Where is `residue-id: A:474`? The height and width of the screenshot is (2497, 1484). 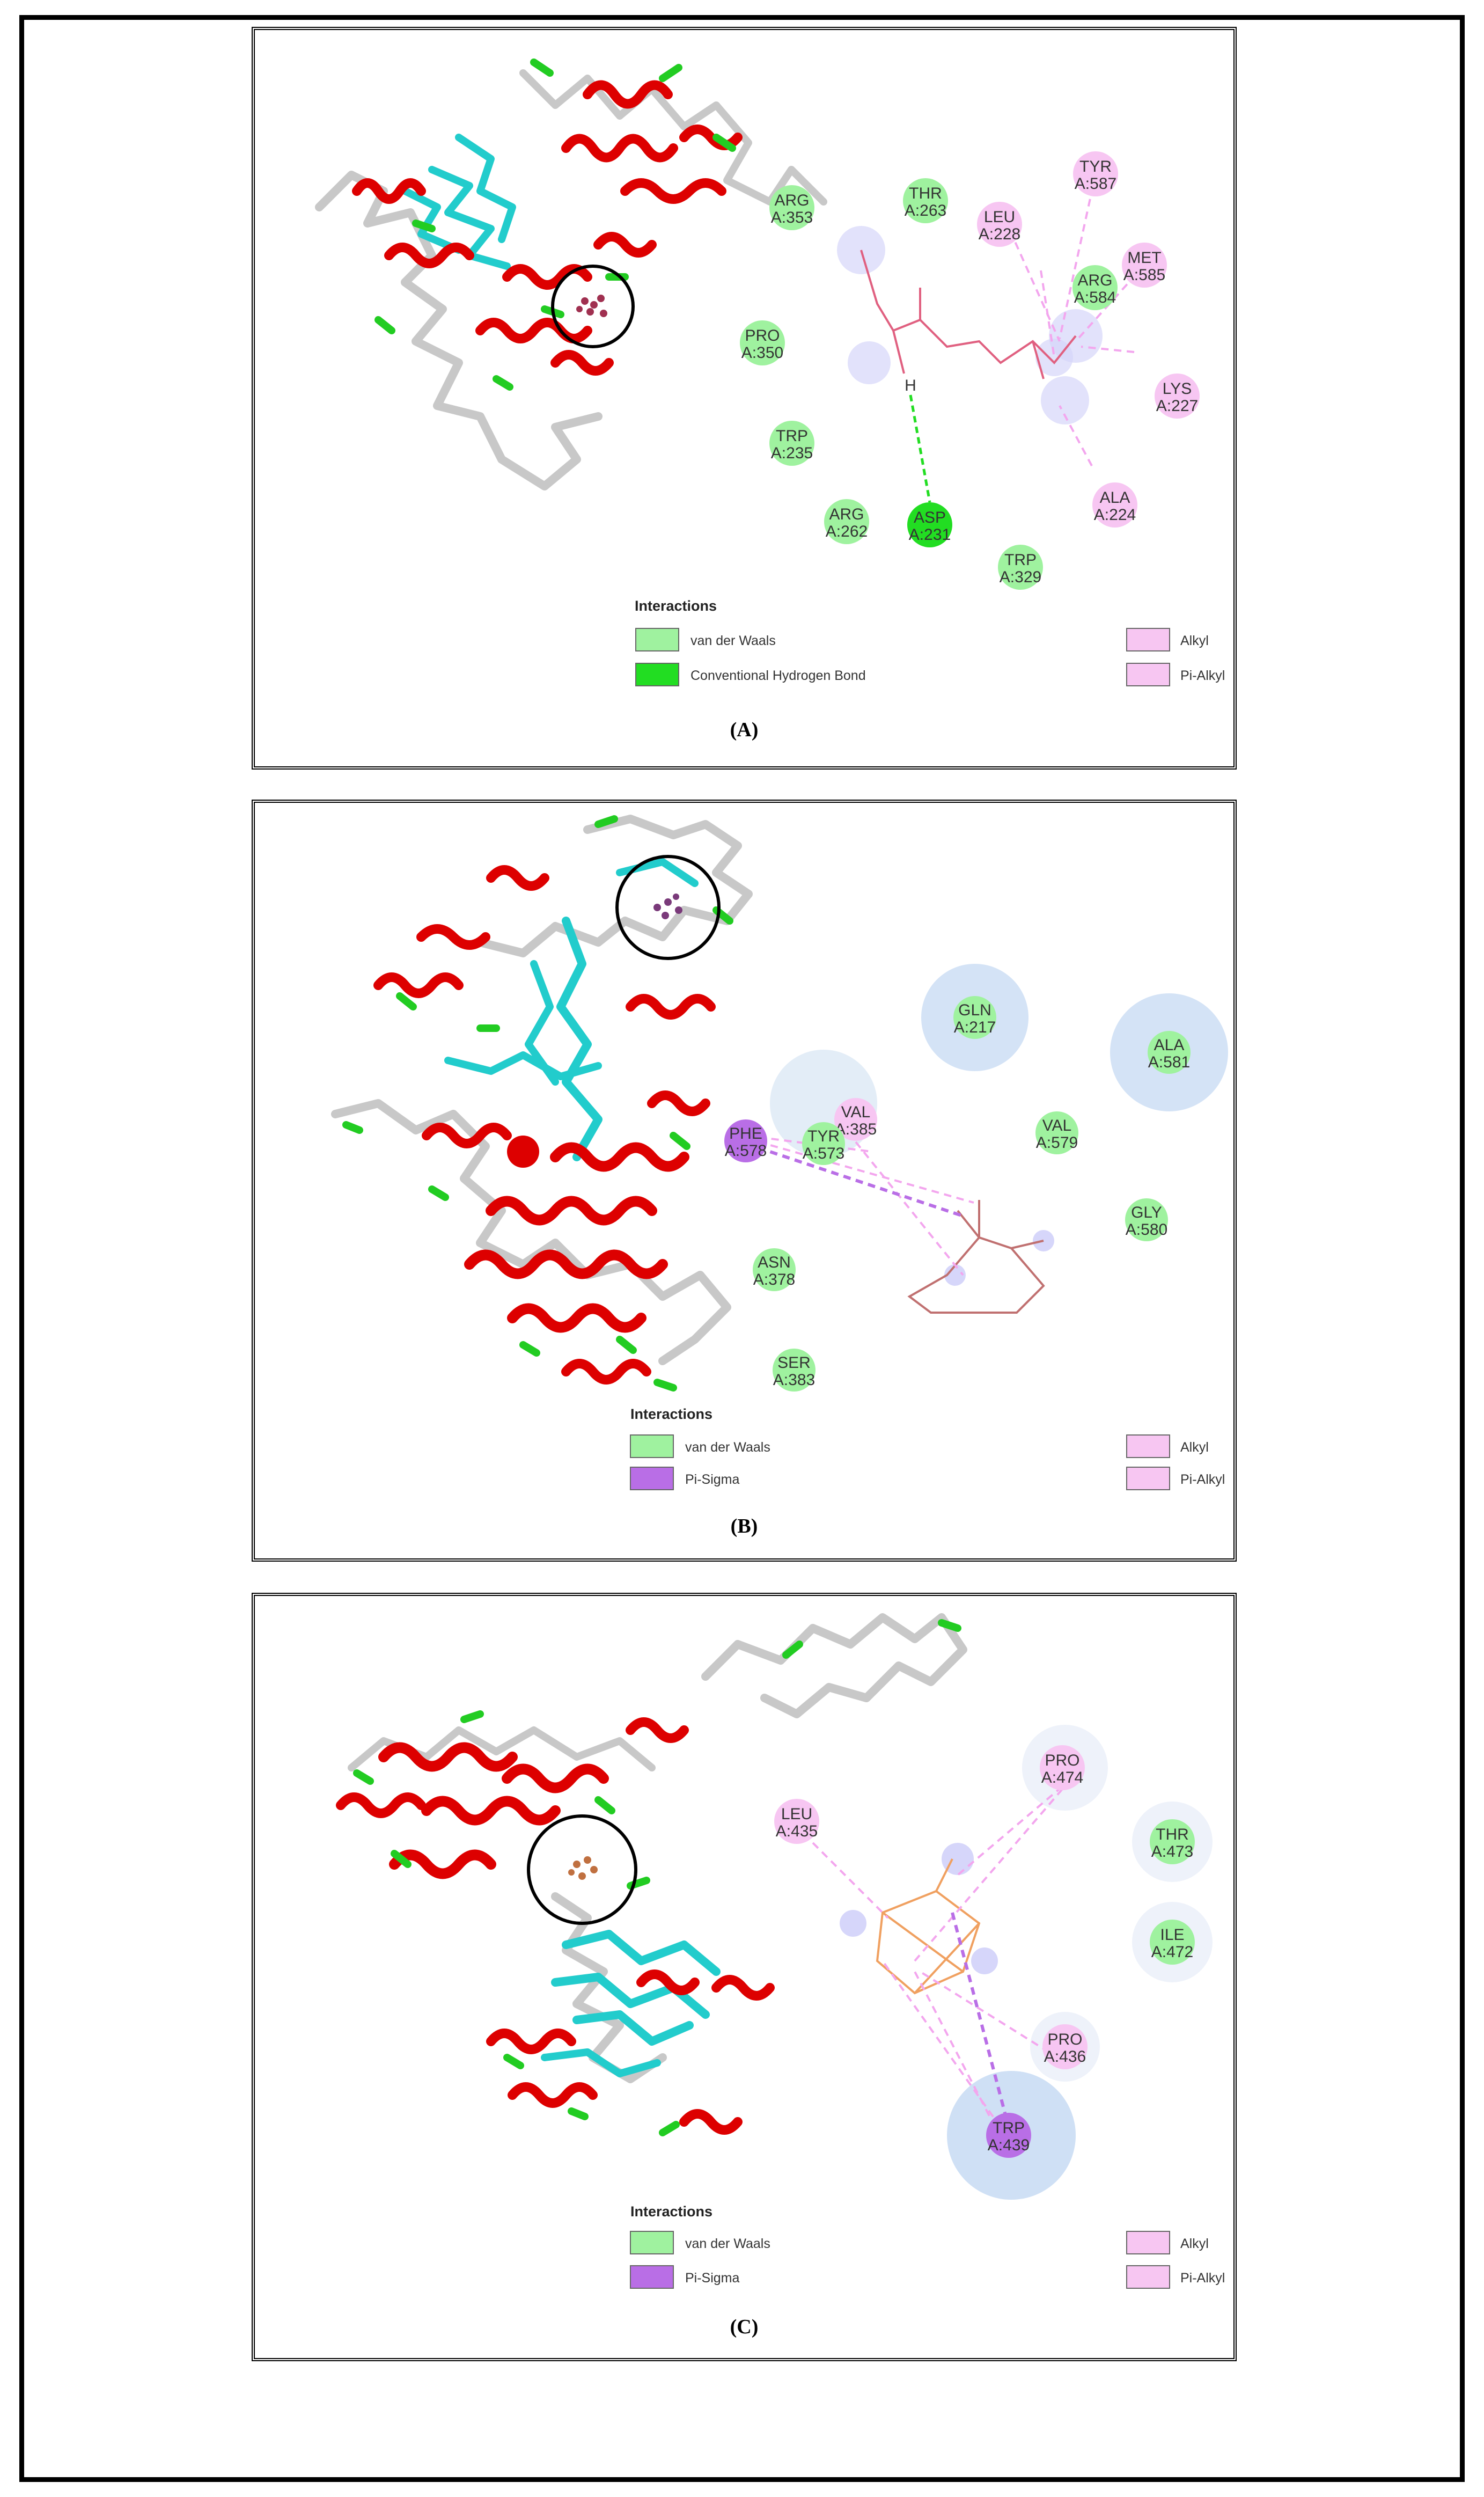
residue-id: A:474 is located at coordinates (1062, 1777).